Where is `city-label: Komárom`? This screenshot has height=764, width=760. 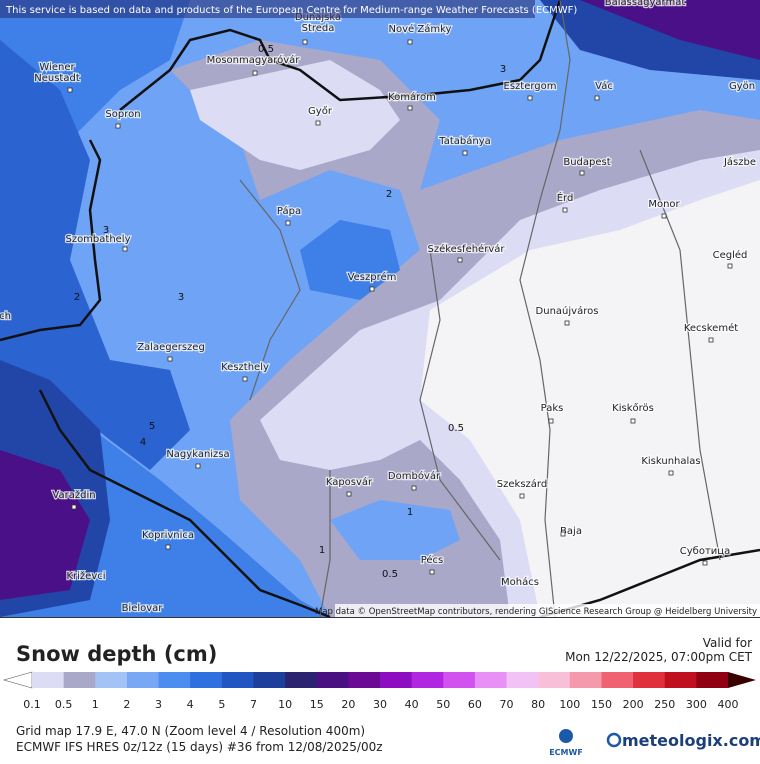
city-label: Komárom is located at coordinates (412, 97).